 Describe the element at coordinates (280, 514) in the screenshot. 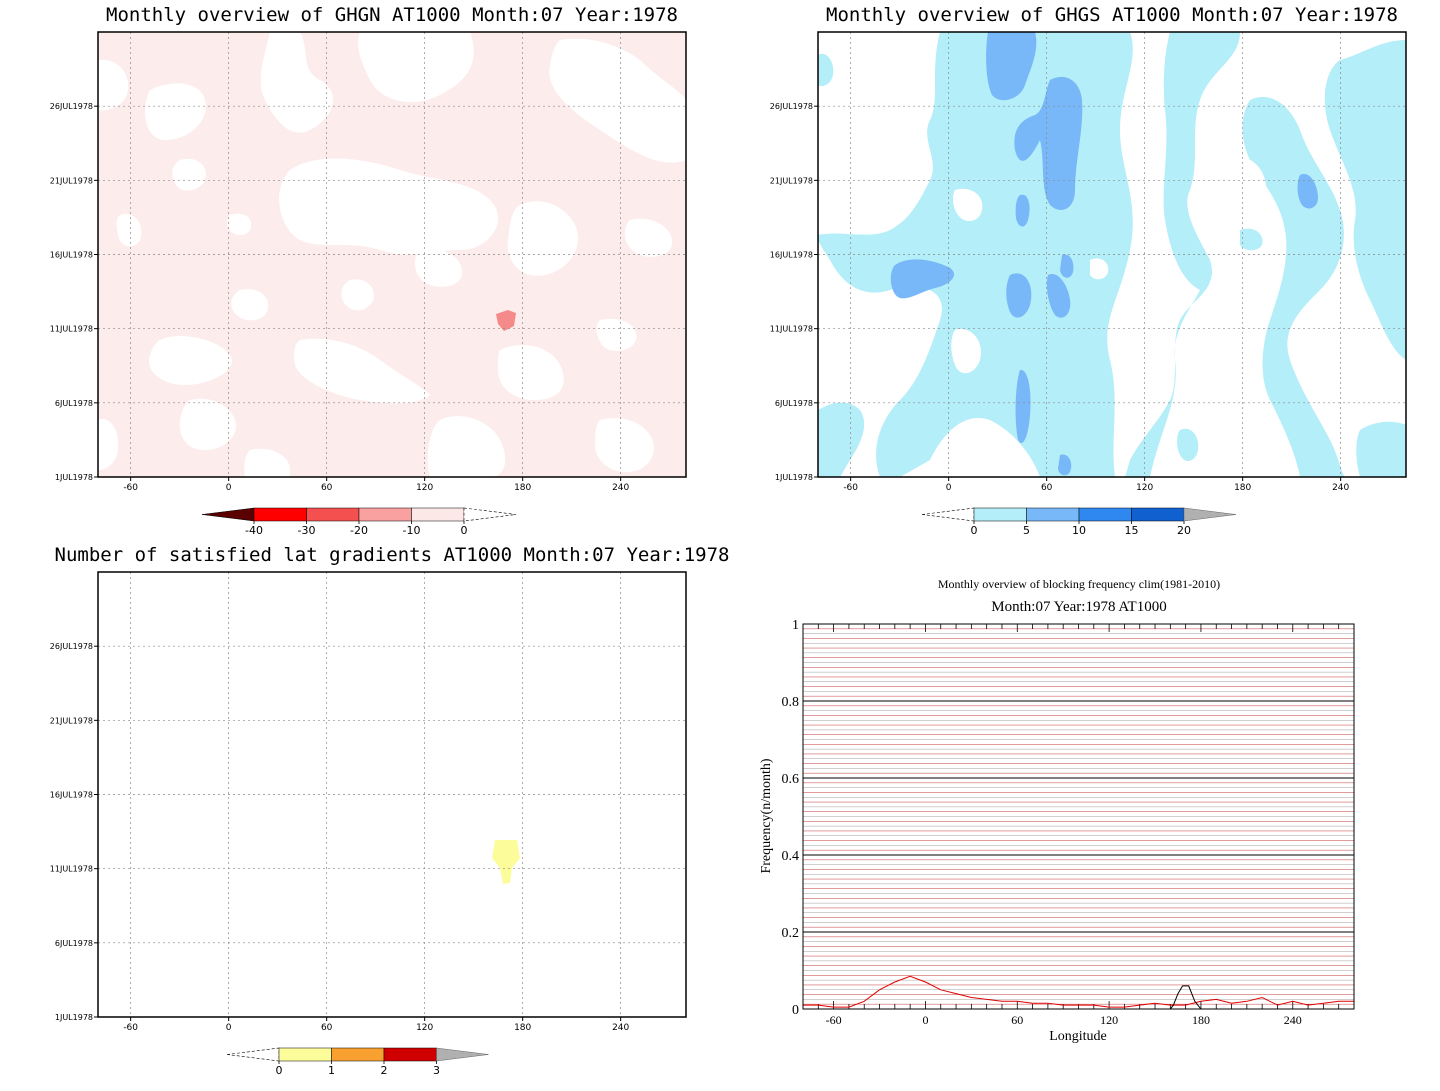

I see `ghgn-colorbar-box` at that location.